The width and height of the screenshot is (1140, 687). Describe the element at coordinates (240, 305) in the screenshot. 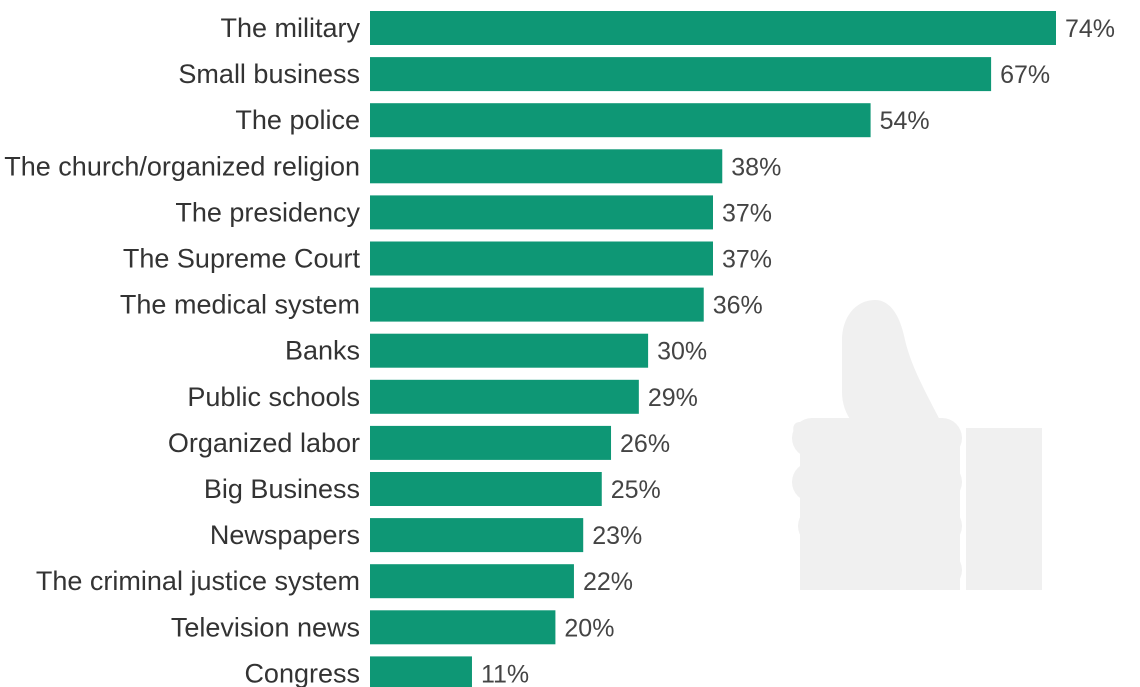

I see `category-label-the-medical-system: The medical system` at that location.